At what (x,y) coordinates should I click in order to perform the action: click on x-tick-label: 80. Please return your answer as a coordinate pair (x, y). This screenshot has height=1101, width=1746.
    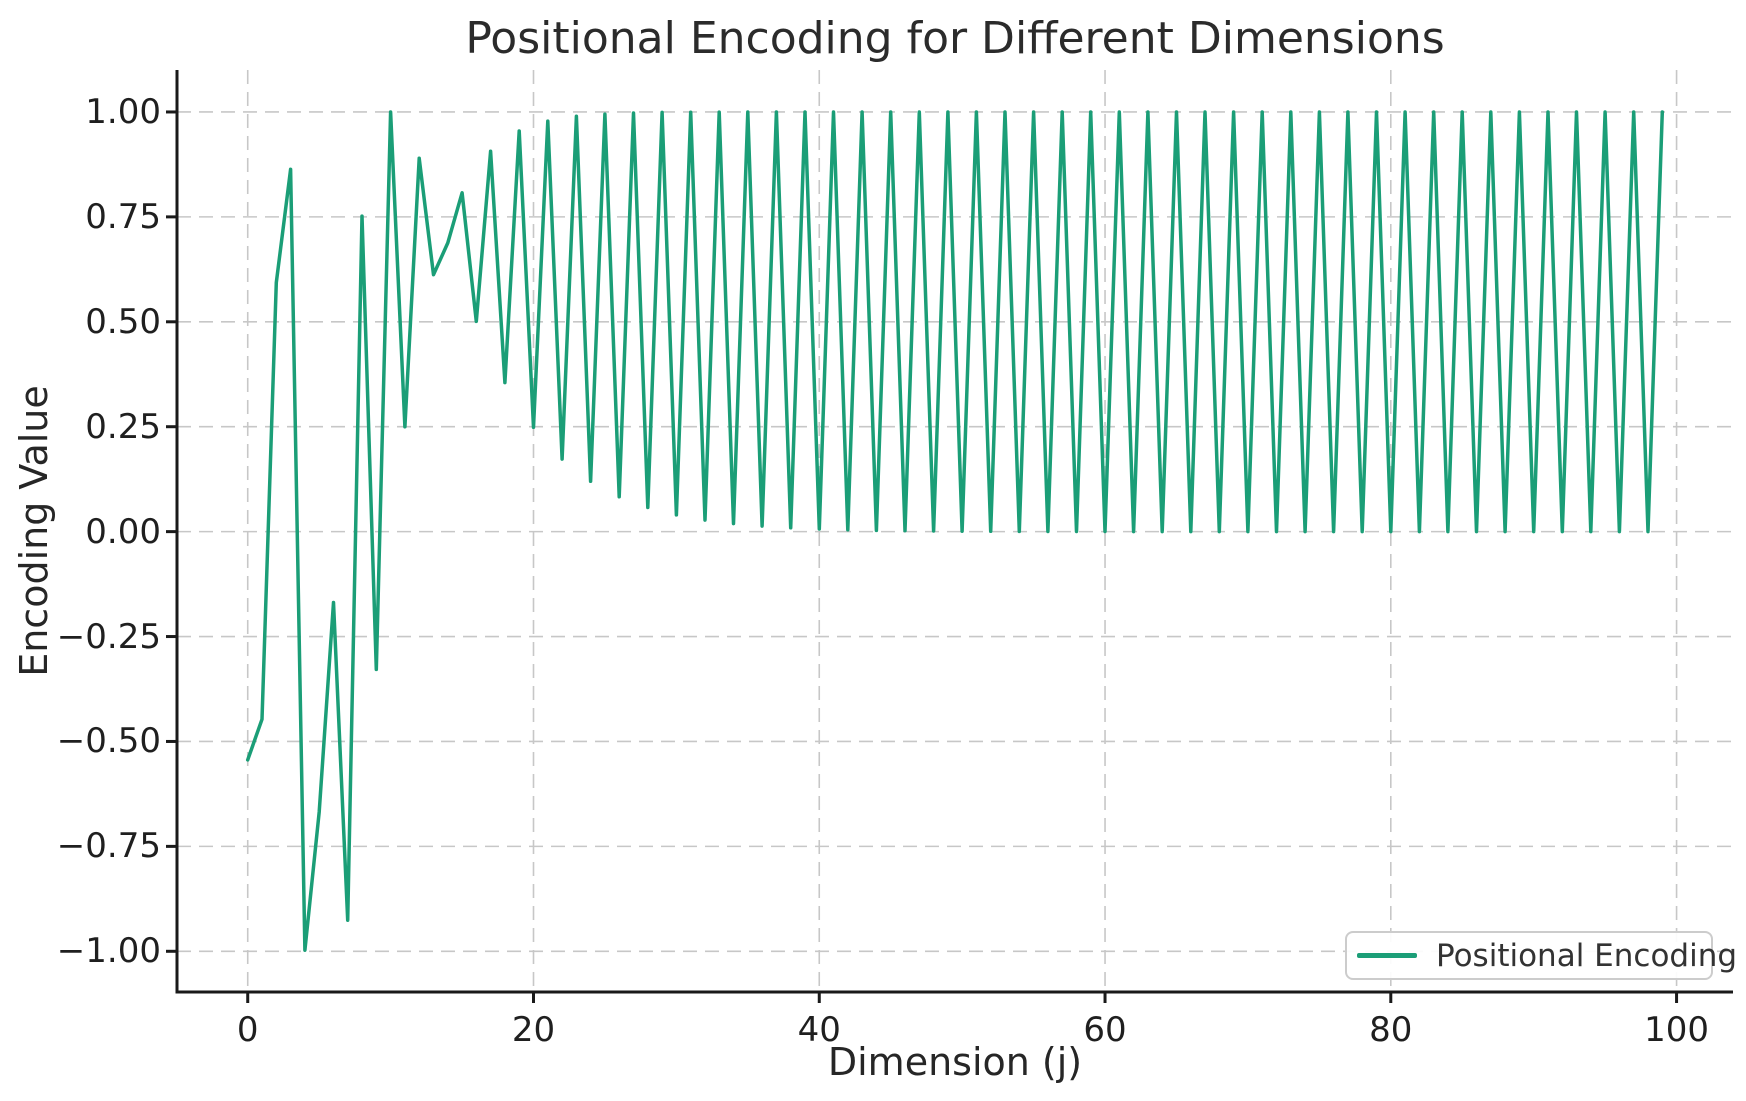
    Looking at the image, I should click on (1391, 1030).